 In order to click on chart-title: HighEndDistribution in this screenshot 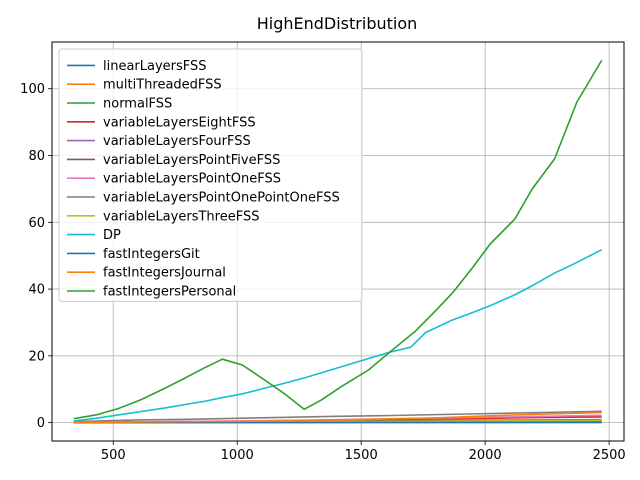, I will do `click(337, 23)`.